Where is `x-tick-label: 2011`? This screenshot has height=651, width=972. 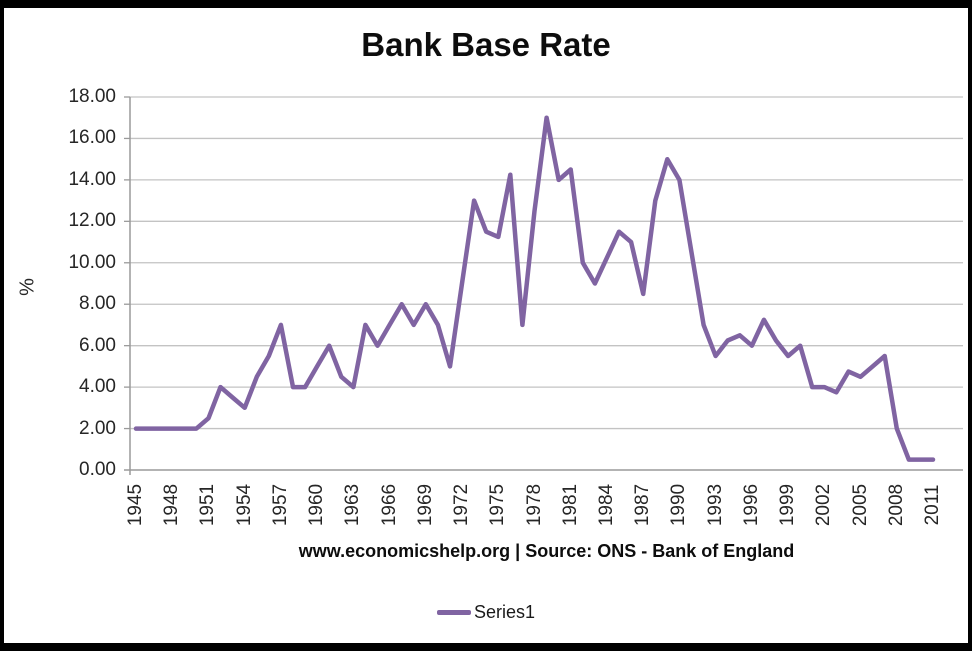
x-tick-label: 2011 is located at coordinates (932, 505).